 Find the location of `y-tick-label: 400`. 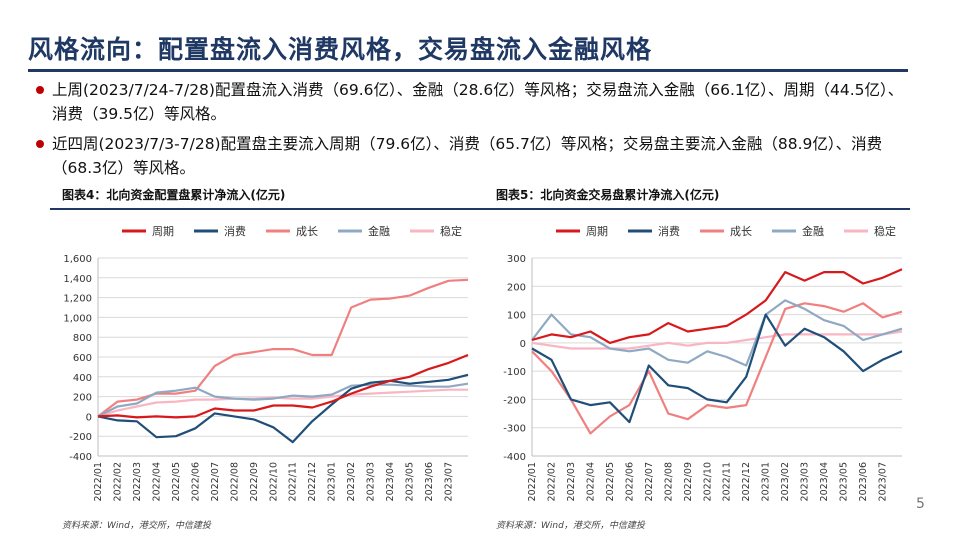

y-tick-label: 400 is located at coordinates (82, 378).